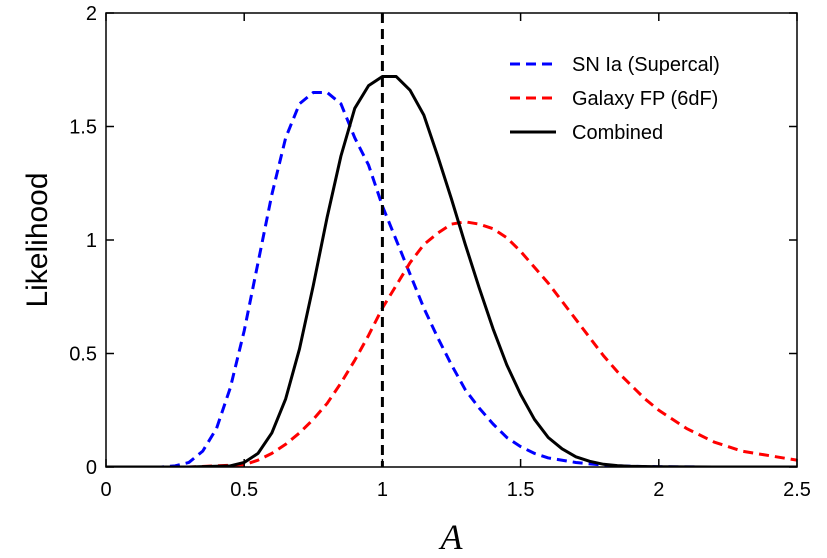 The width and height of the screenshot is (827, 558). What do you see at coordinates (658, 490) in the screenshot?
I see `x-tick-label: 2` at bounding box center [658, 490].